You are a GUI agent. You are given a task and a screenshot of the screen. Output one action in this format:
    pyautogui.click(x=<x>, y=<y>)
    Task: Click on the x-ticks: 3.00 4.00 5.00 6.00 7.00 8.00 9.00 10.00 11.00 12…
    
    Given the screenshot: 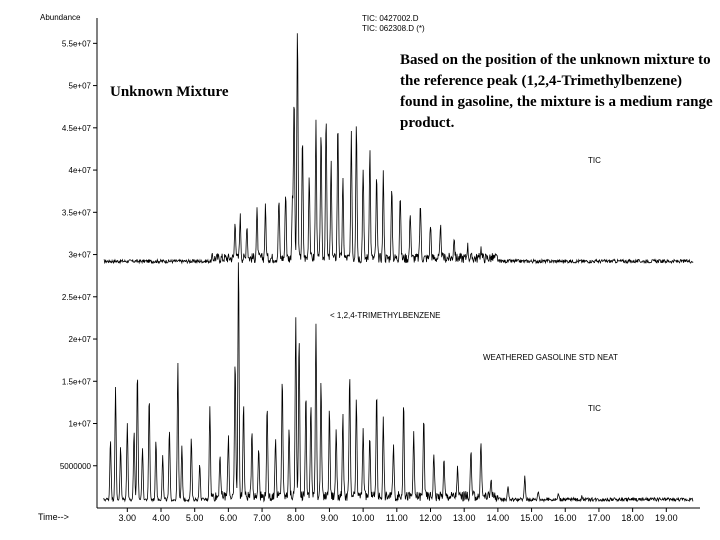 What is the action you would take?
    pyautogui.click(x=398, y=515)
    